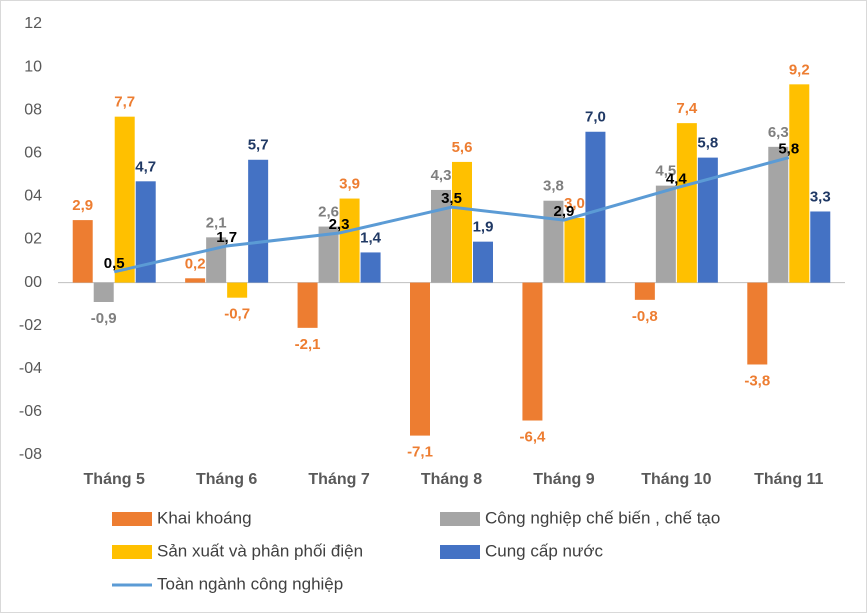  What do you see at coordinates (30, 368) in the screenshot?
I see `y-tick-label: -04` at bounding box center [30, 368].